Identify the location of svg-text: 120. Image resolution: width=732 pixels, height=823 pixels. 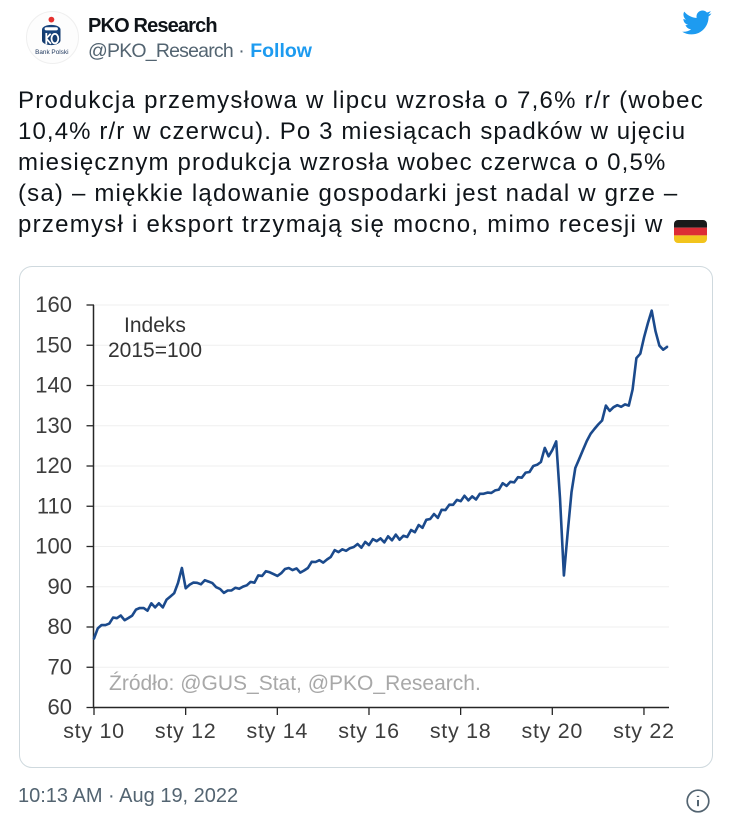
(53, 465).